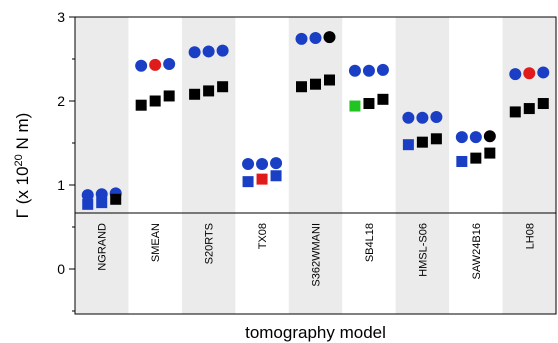  Describe the element at coordinates (61, 17) in the screenshot. I see `y-tick-label: 3` at that location.